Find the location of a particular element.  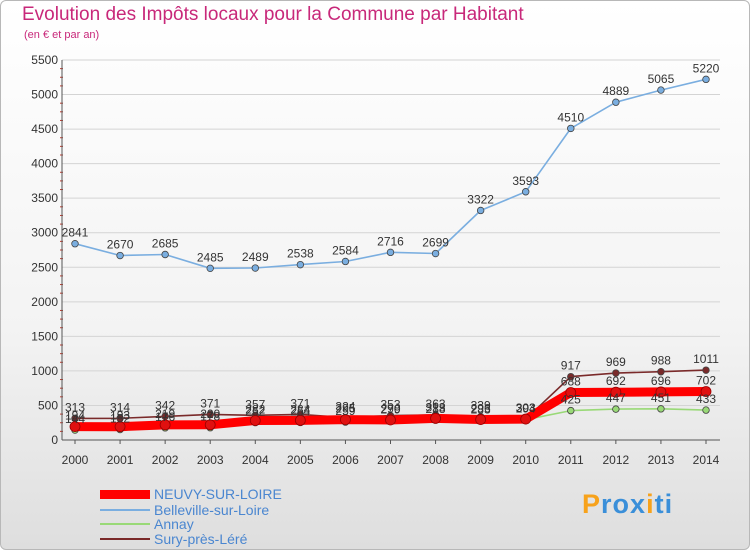

y-tick-label: 1500 is located at coordinates (44, 336).